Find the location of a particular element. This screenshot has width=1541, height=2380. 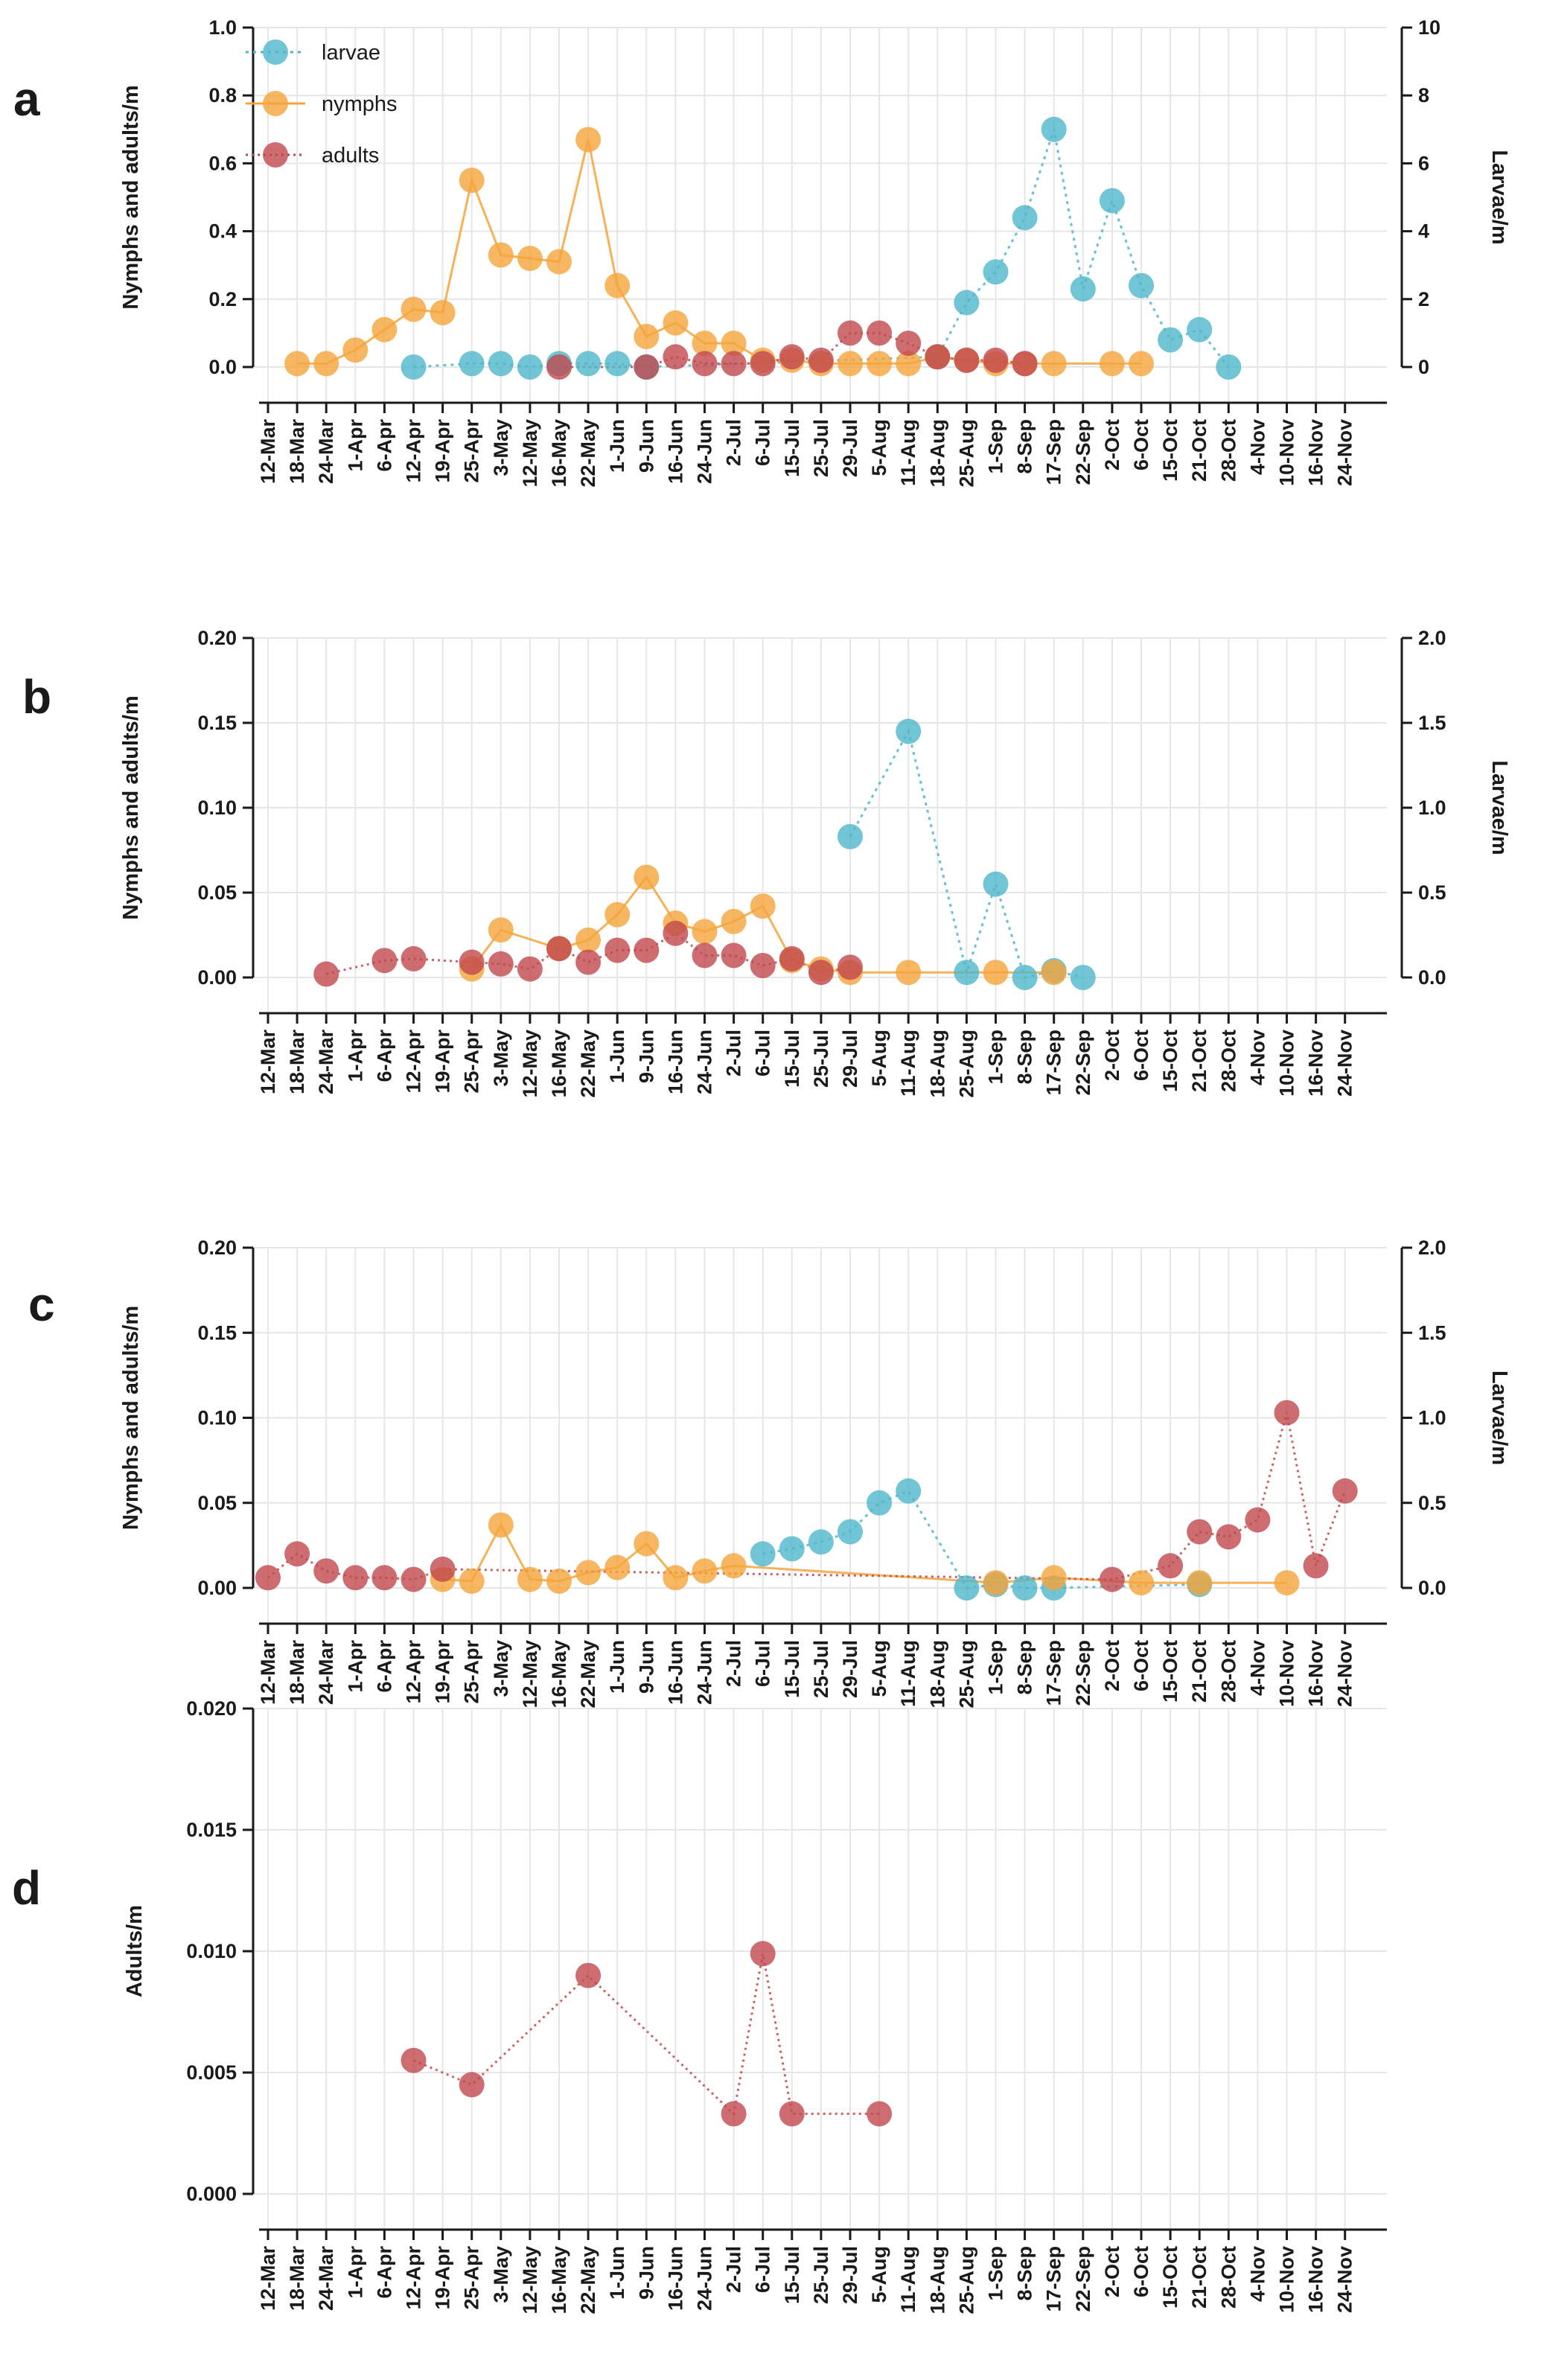

x-tick-label: 15-Jul is located at coordinates (792, 1059).